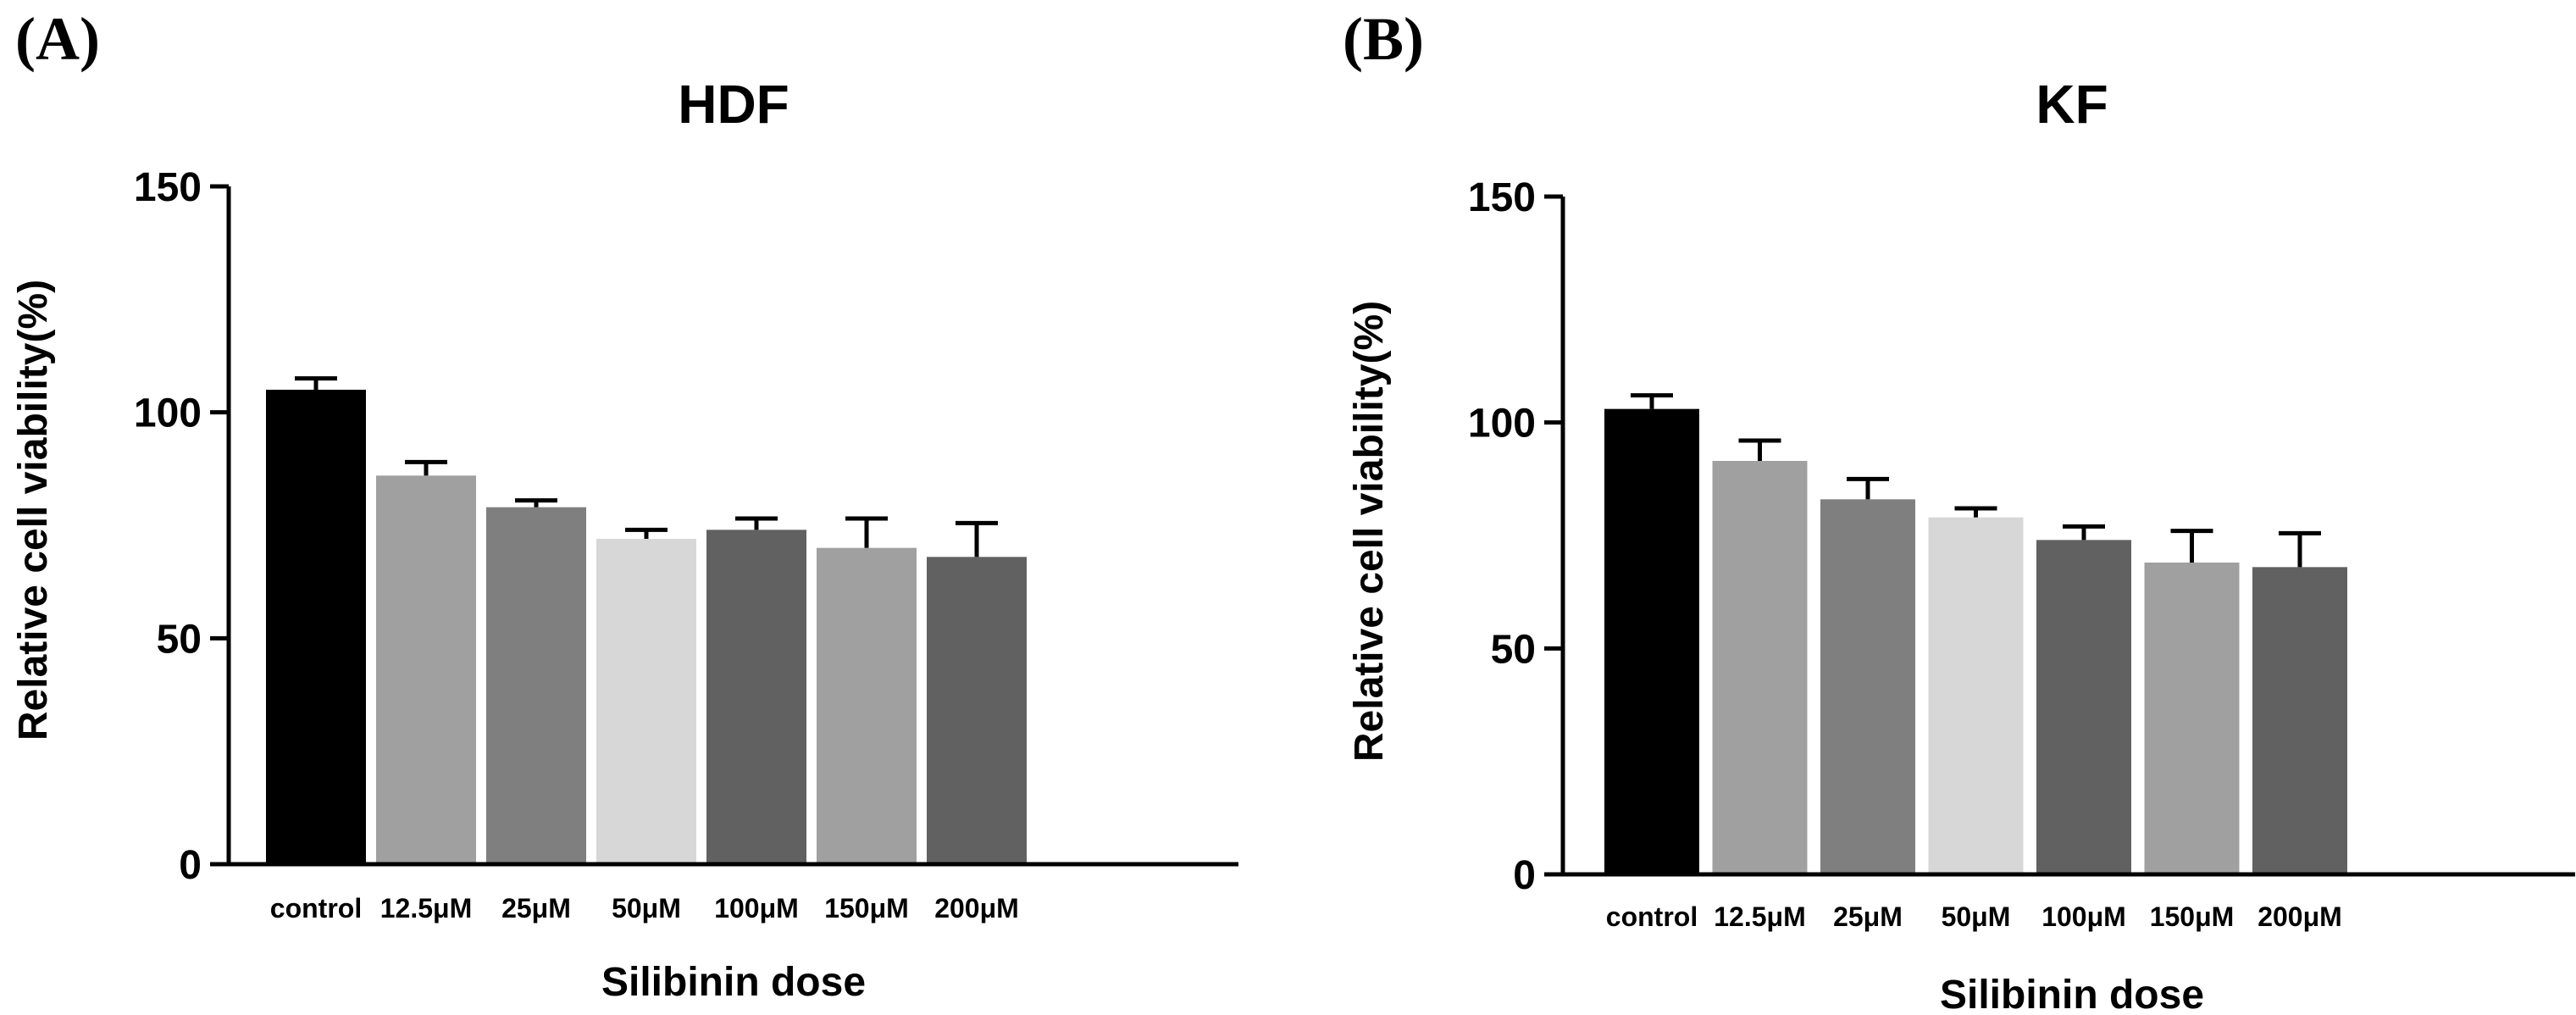 Image resolution: width=2576 pixels, height=1015 pixels. I want to click on y-axis-title-kf: Relative cell viability(%), so click(1369, 531).